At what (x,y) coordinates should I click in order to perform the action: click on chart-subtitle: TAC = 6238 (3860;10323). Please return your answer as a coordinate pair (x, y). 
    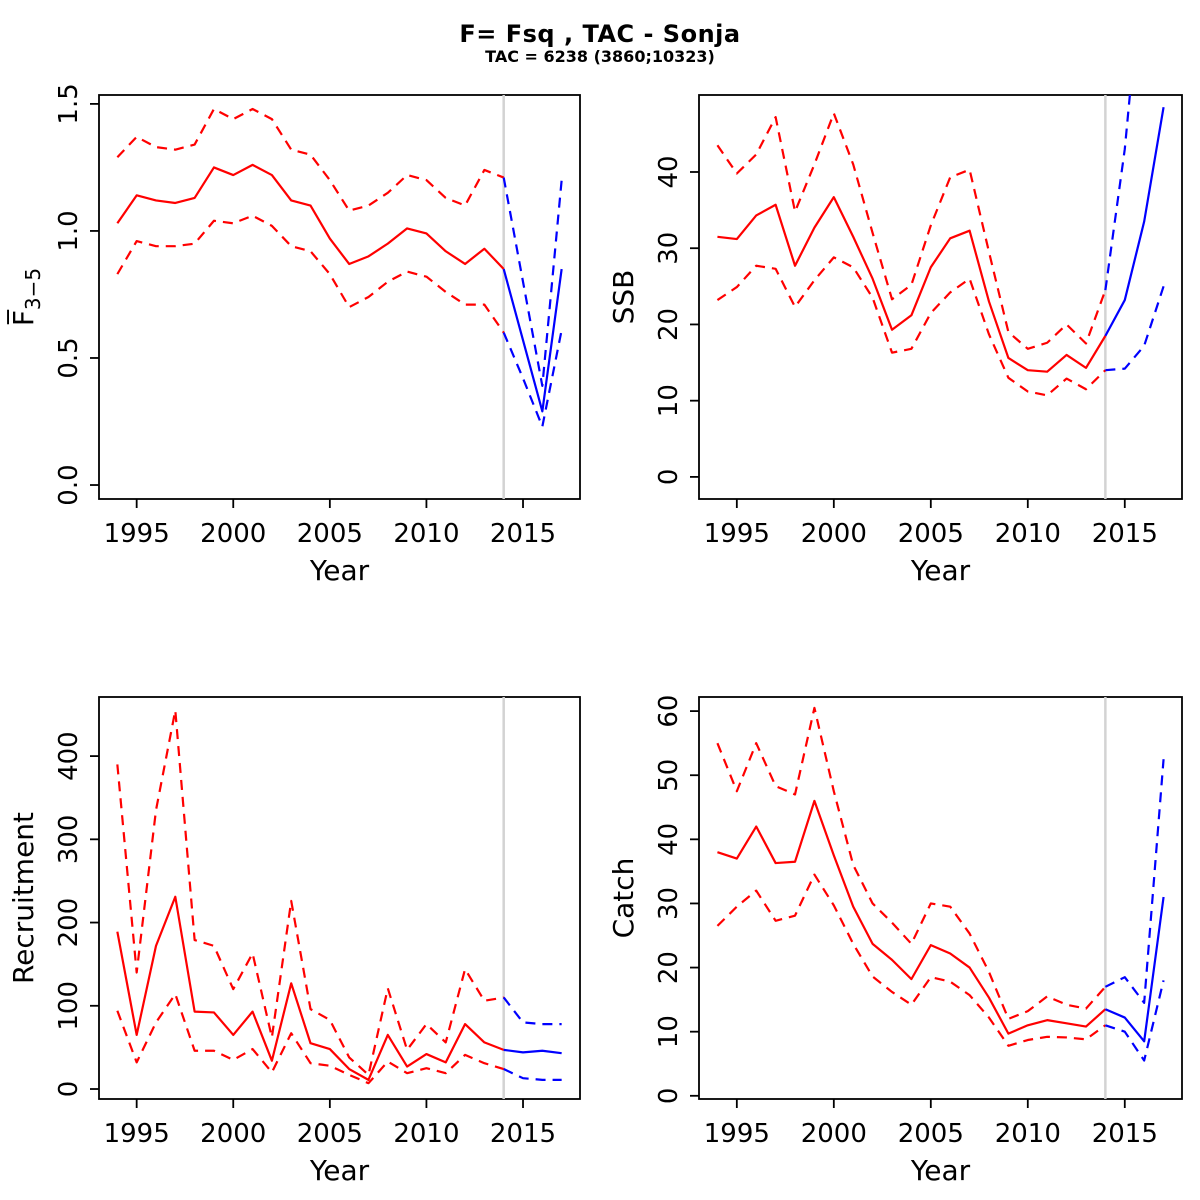
    Looking at the image, I should click on (600, 56).